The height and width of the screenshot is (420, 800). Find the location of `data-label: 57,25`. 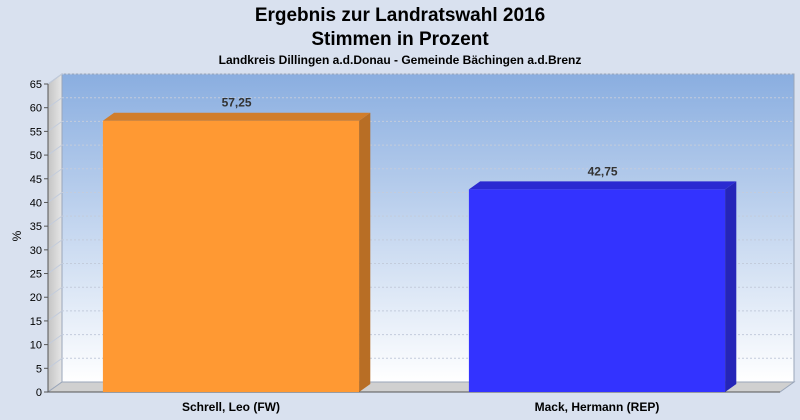

data-label: 57,25 is located at coordinates (237, 103).